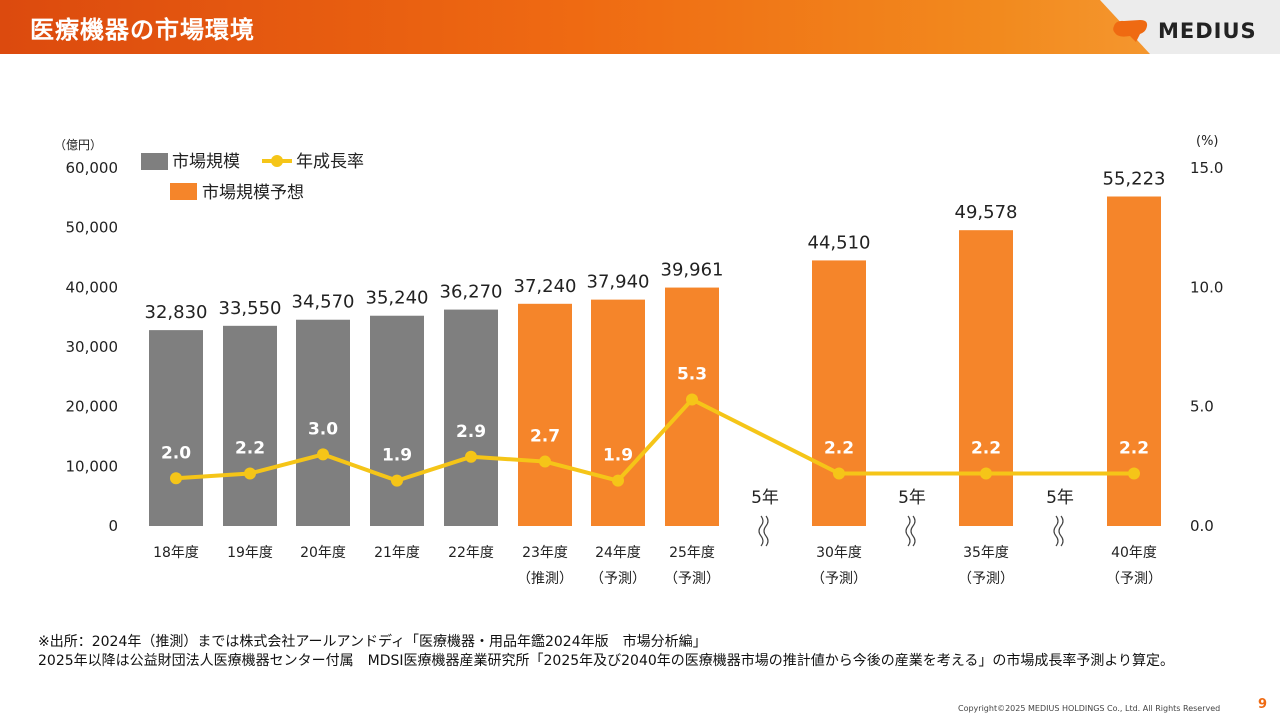  I want to click on y-left-unit-label: （億円）, so click(78, 145).